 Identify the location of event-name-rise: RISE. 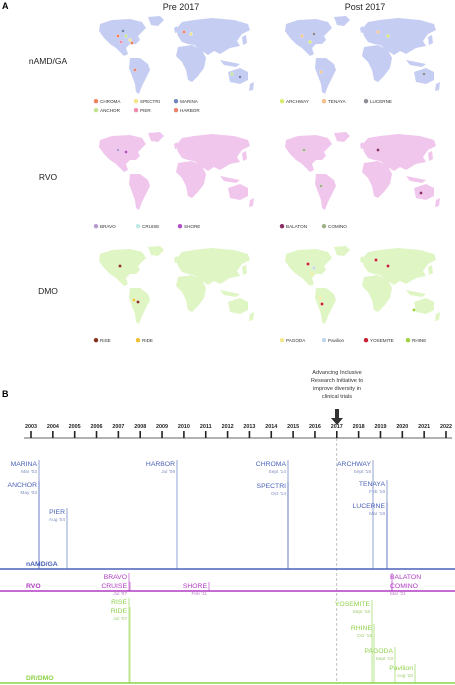
(119, 602).